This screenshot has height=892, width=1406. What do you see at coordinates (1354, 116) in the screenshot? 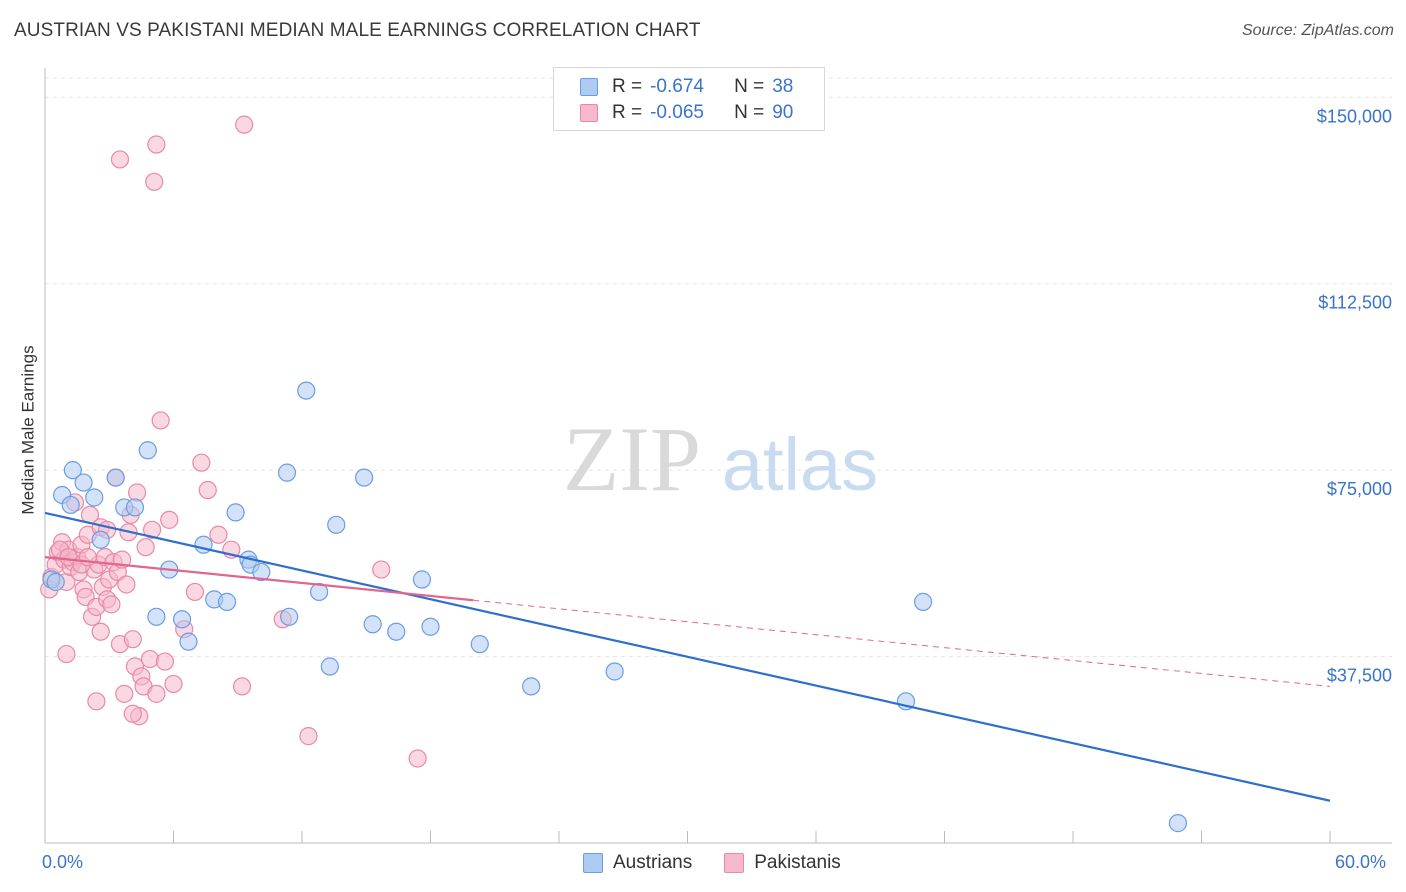
I see `y-tick-label: $150,000` at bounding box center [1354, 116].